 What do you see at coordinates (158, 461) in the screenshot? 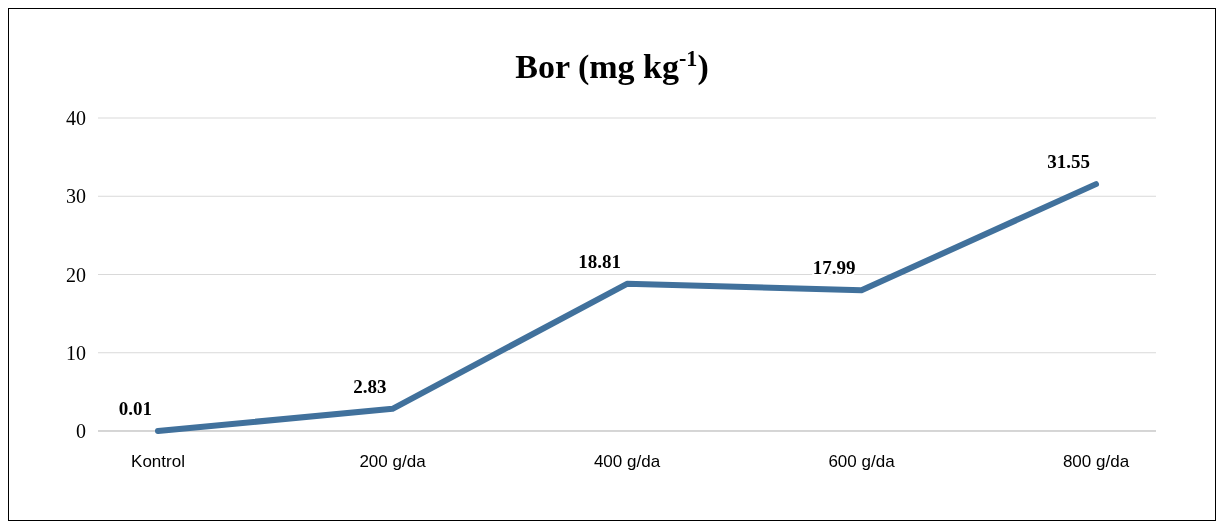
I see `x-tick-label: Kontrol` at bounding box center [158, 461].